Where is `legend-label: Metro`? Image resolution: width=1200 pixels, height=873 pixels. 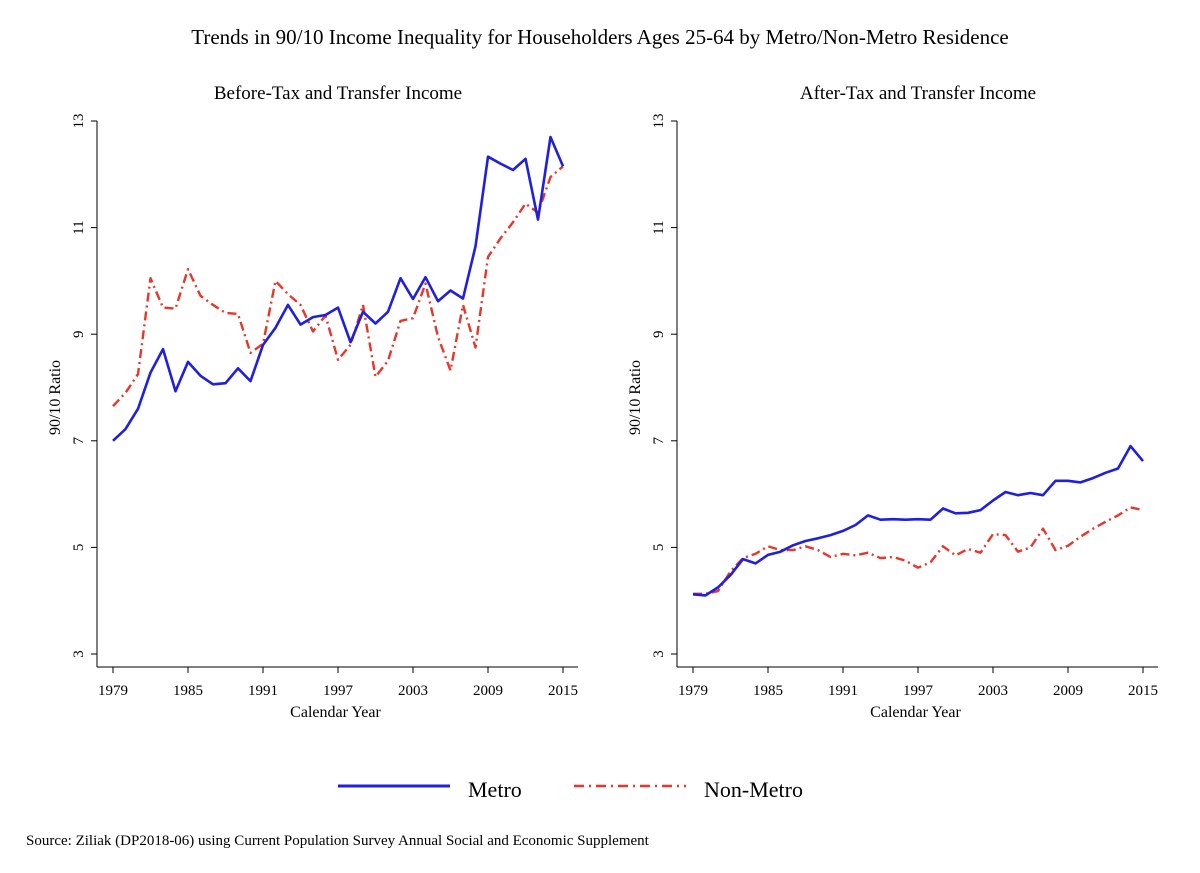
legend-label: Metro is located at coordinates (495, 789).